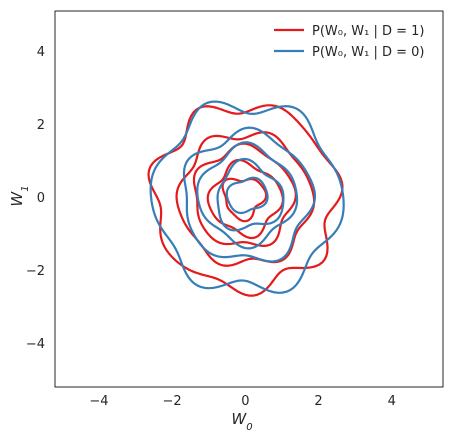 The width and height of the screenshot is (453, 440). I want to click on y-axis-ticks: −4 −2 0 2 4, so click(35, 198).